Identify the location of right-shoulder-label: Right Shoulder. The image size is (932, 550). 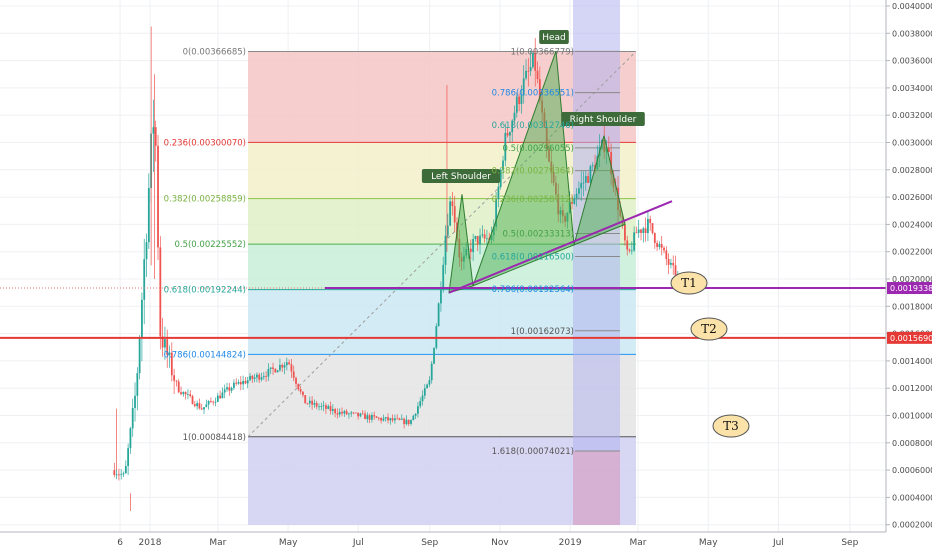
(603, 120).